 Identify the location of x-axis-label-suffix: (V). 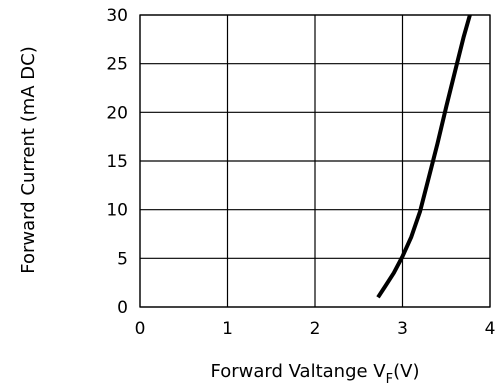
(406, 371).